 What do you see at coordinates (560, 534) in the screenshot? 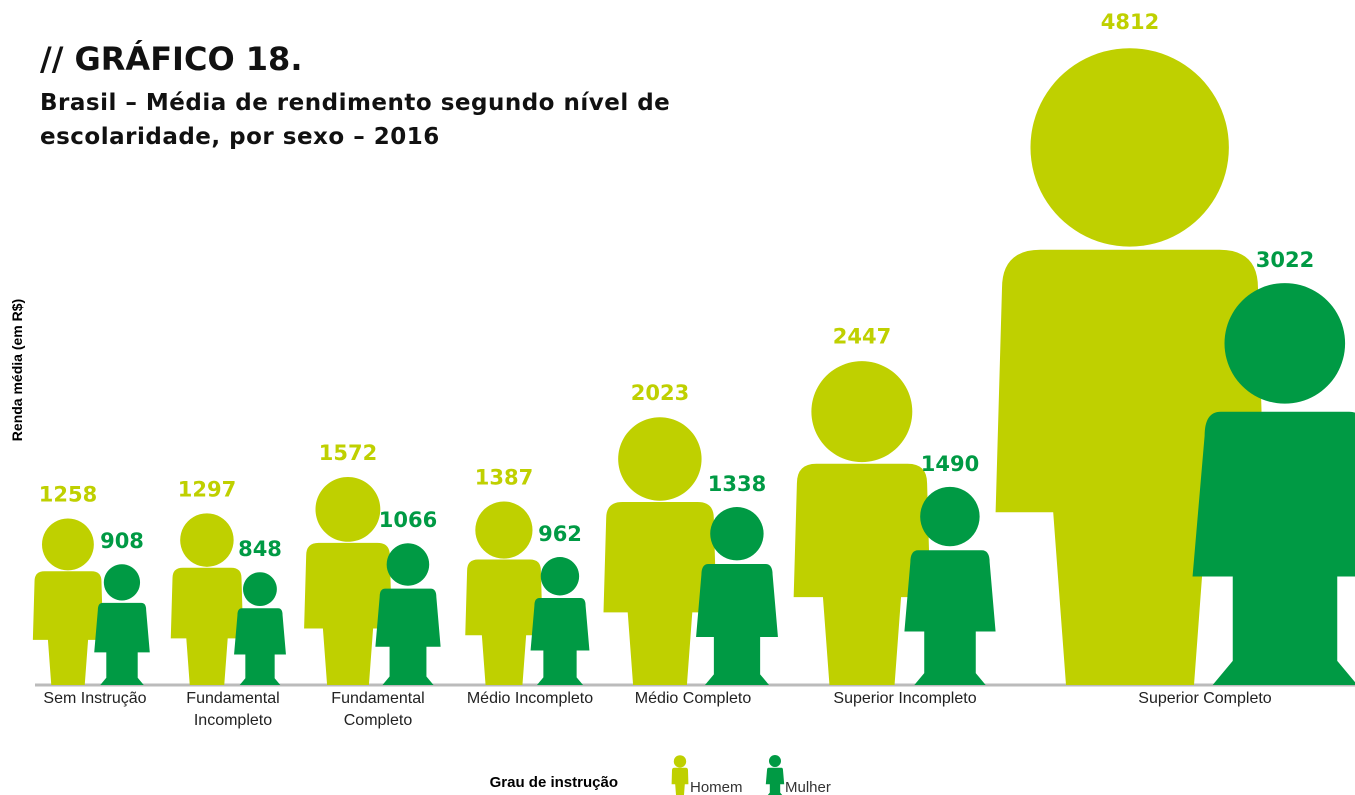
I see `value-label: 962` at bounding box center [560, 534].